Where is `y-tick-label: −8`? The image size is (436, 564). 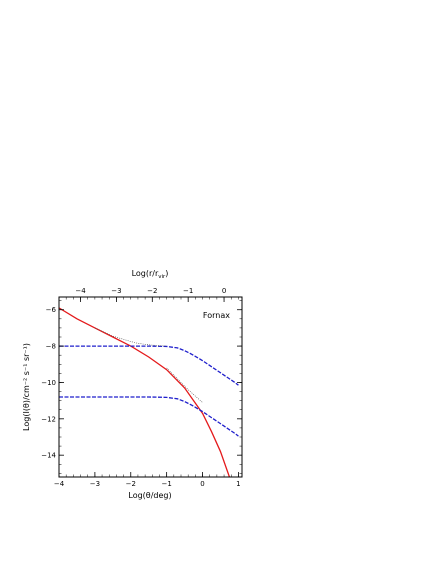 y-tick-label: −8 is located at coordinates (51, 347).